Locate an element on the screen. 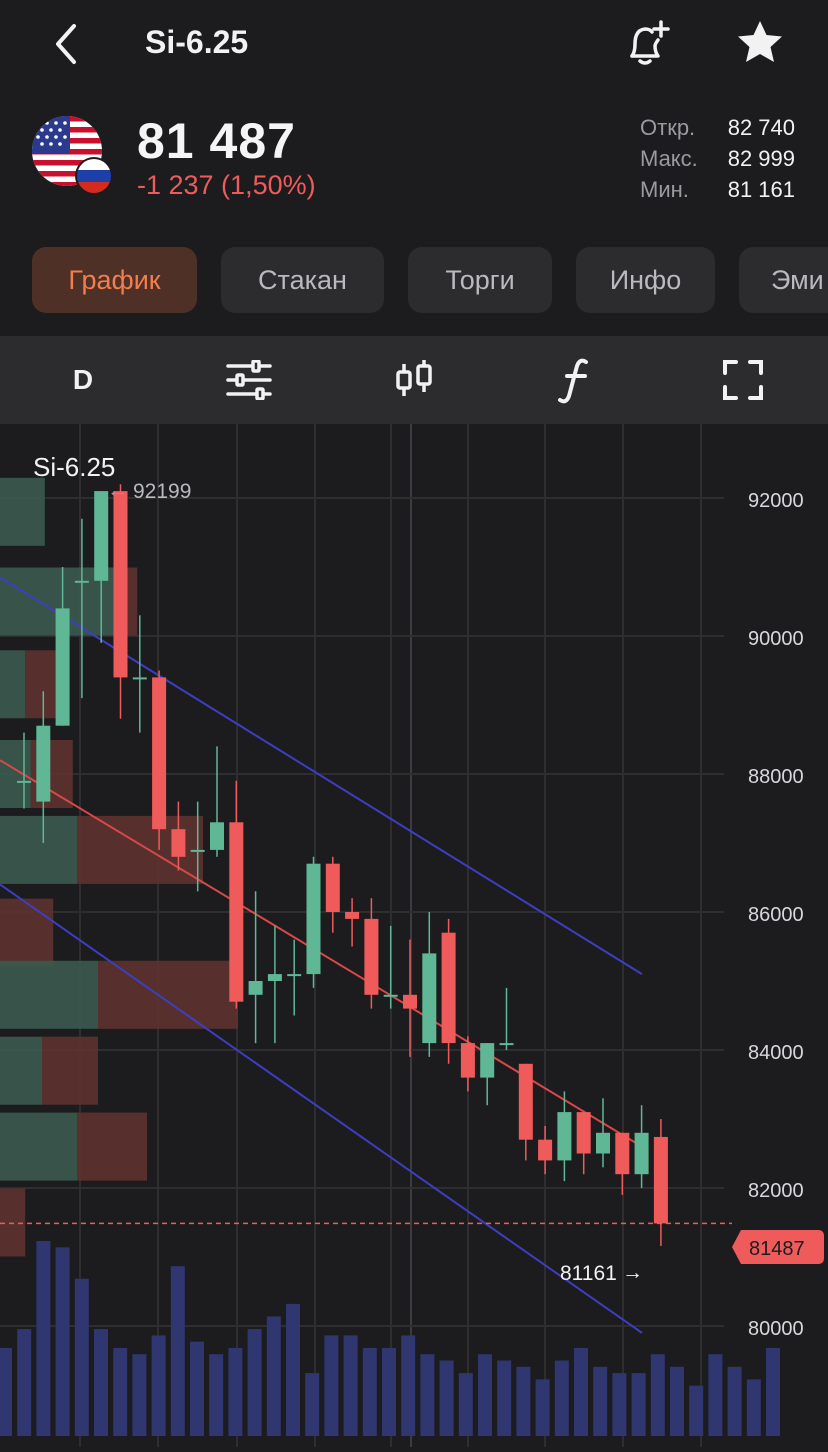 The image size is (828, 1452). current-price-tag: 81487 is located at coordinates (778, 1247).